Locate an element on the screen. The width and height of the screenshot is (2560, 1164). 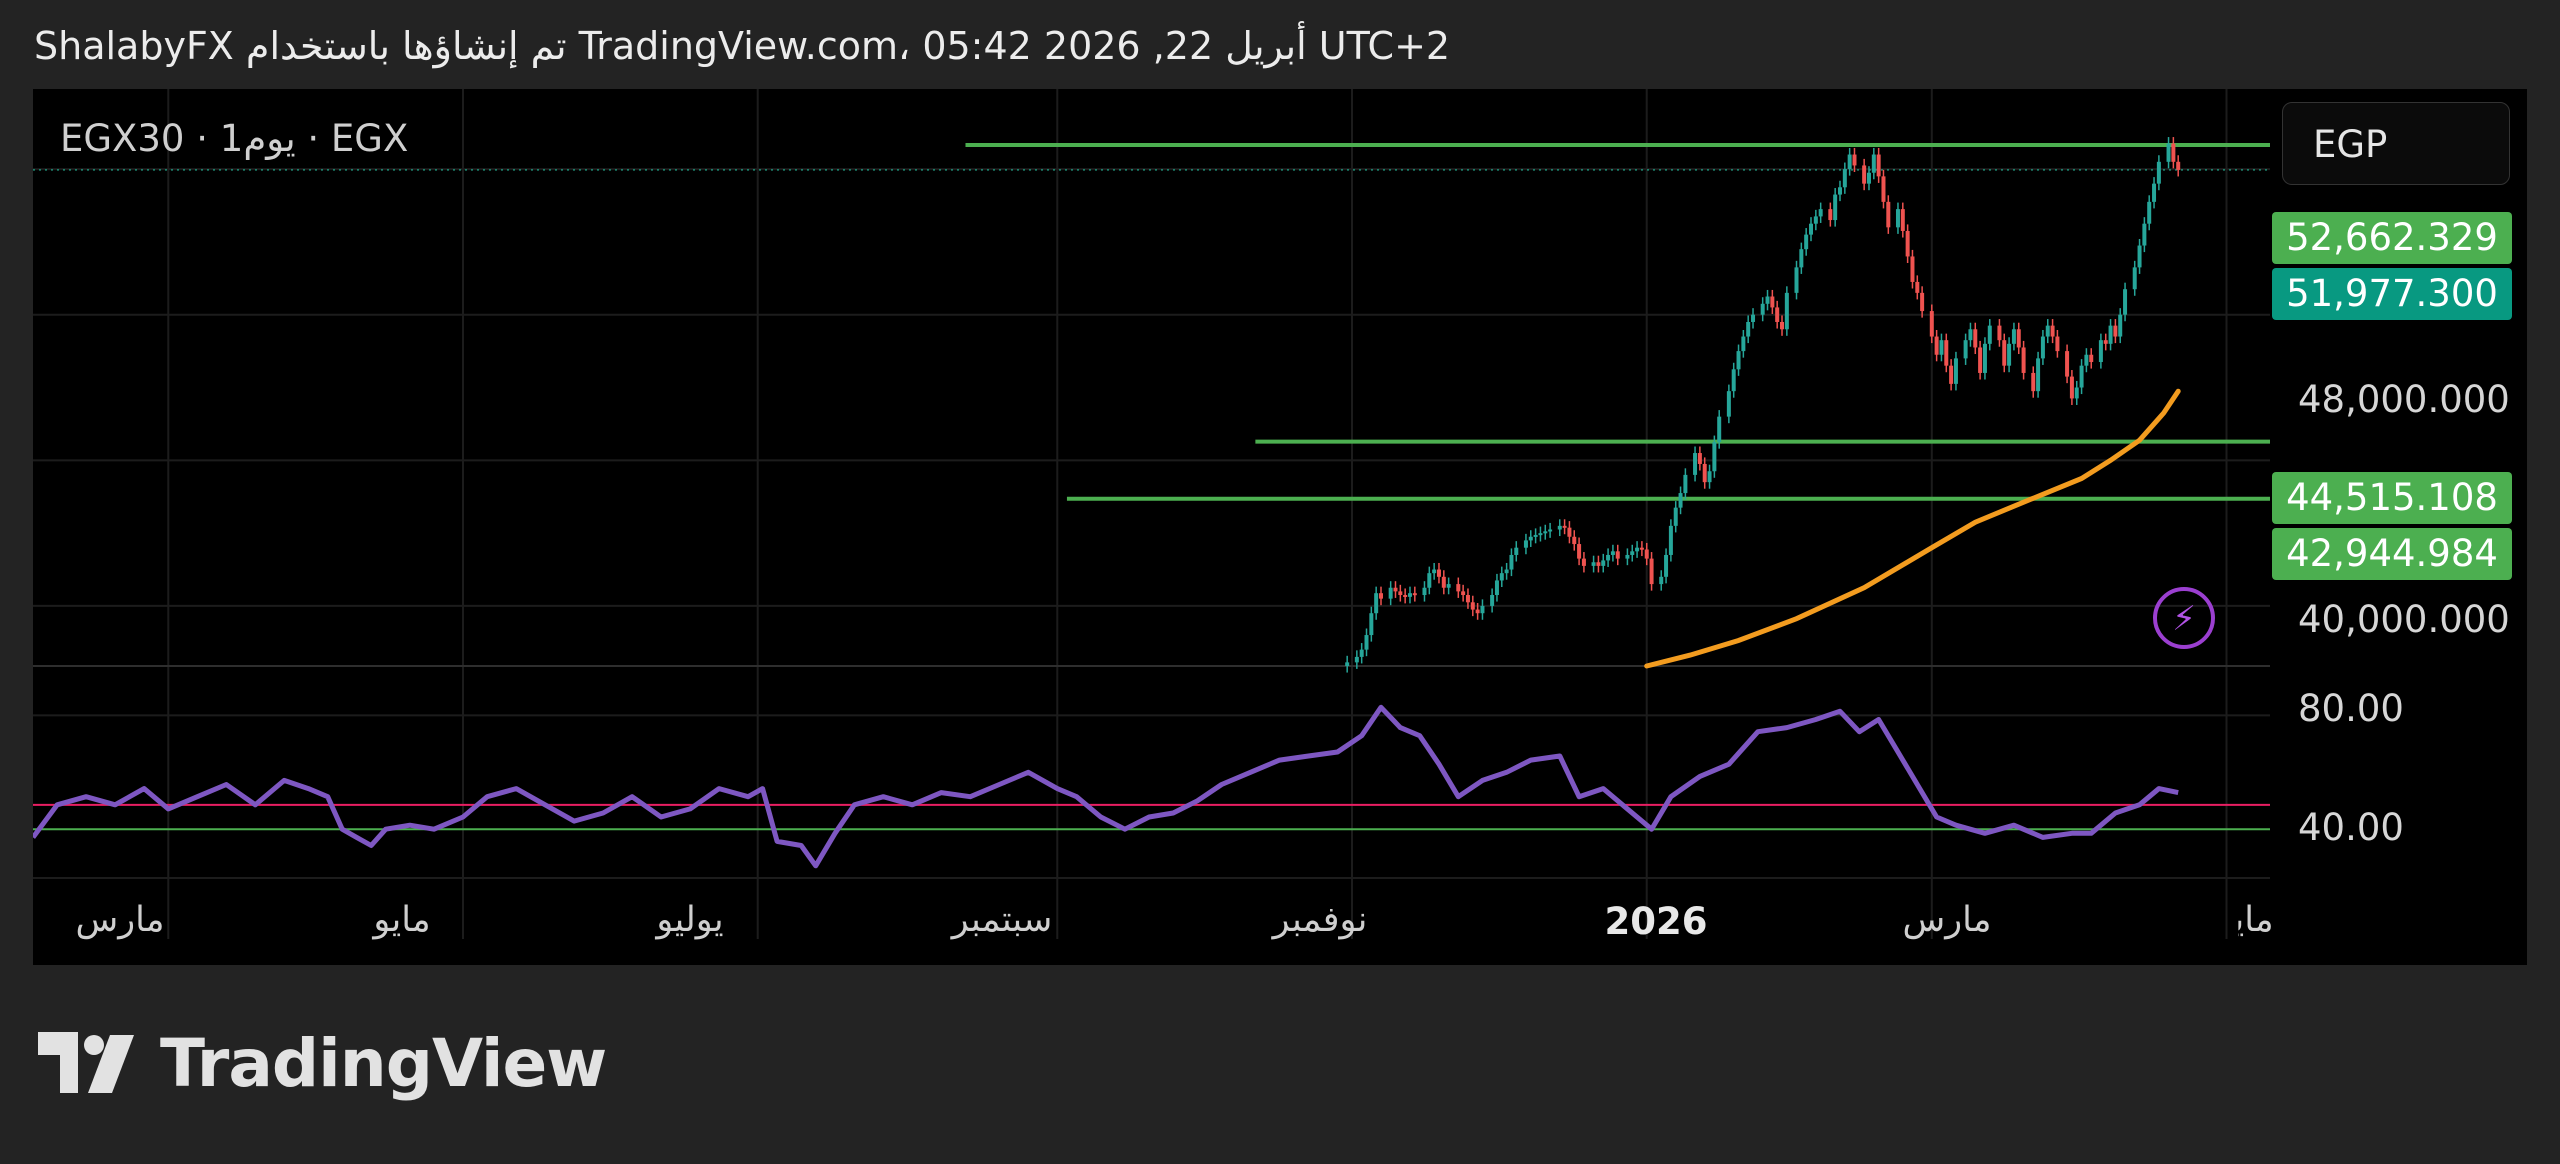
x-tick-july: يوليو is located at coordinates (690, 920).